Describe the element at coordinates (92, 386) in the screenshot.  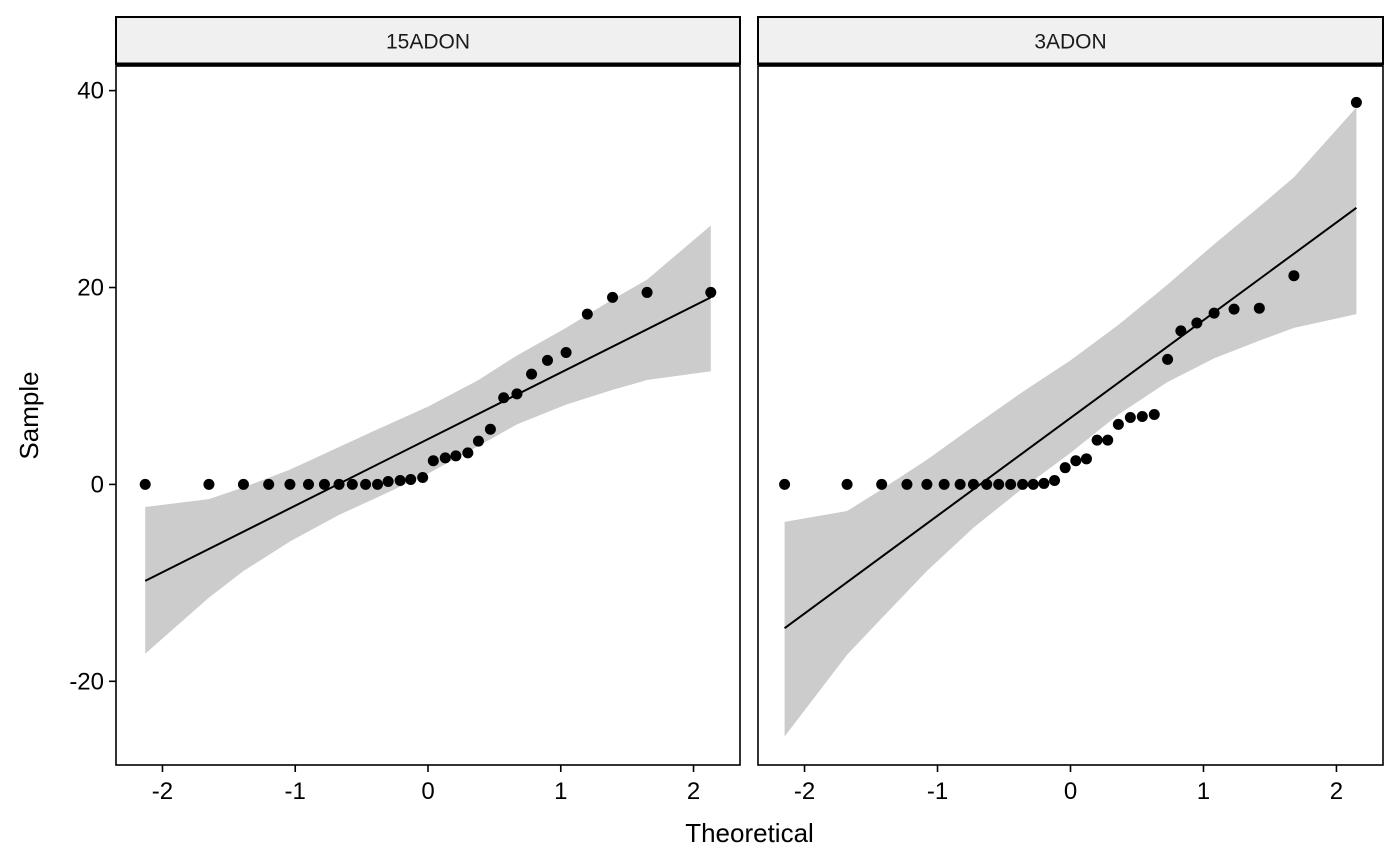
I see `y-axis: -20 0 20 40` at that location.